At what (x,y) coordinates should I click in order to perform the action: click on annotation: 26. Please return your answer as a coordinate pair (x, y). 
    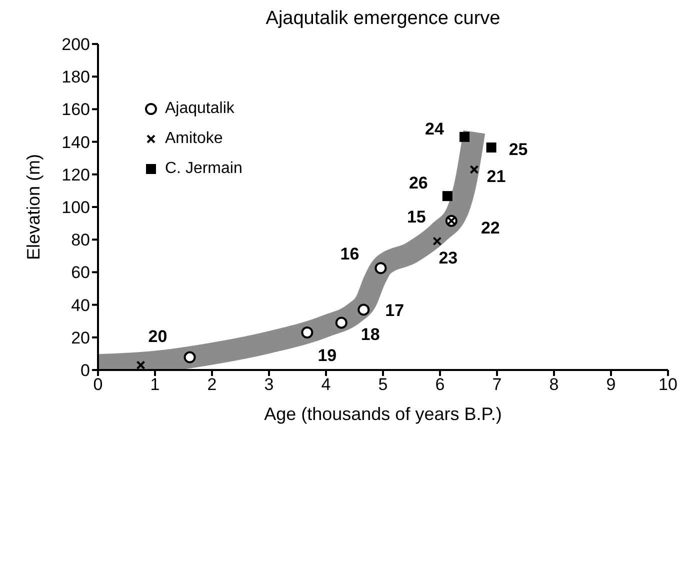
    Looking at the image, I should click on (418, 183).